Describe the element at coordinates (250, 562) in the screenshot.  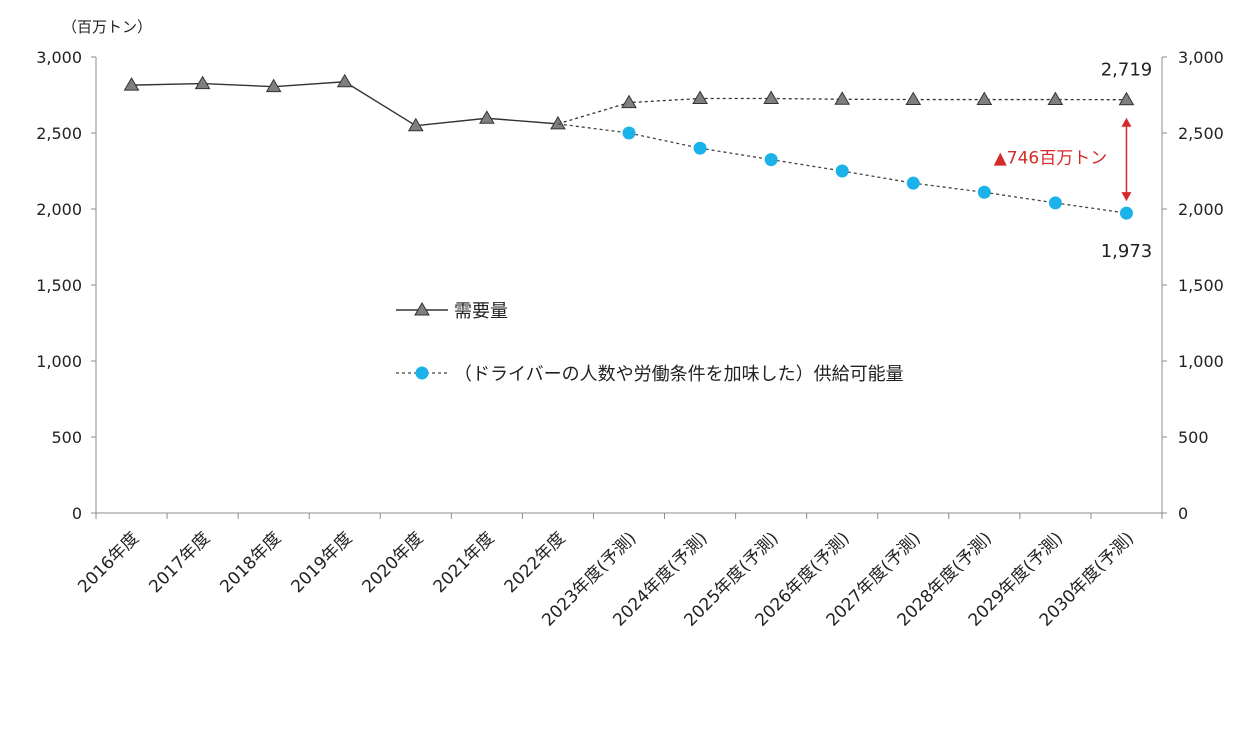
I see `x-tick-label: 2018年度` at that location.